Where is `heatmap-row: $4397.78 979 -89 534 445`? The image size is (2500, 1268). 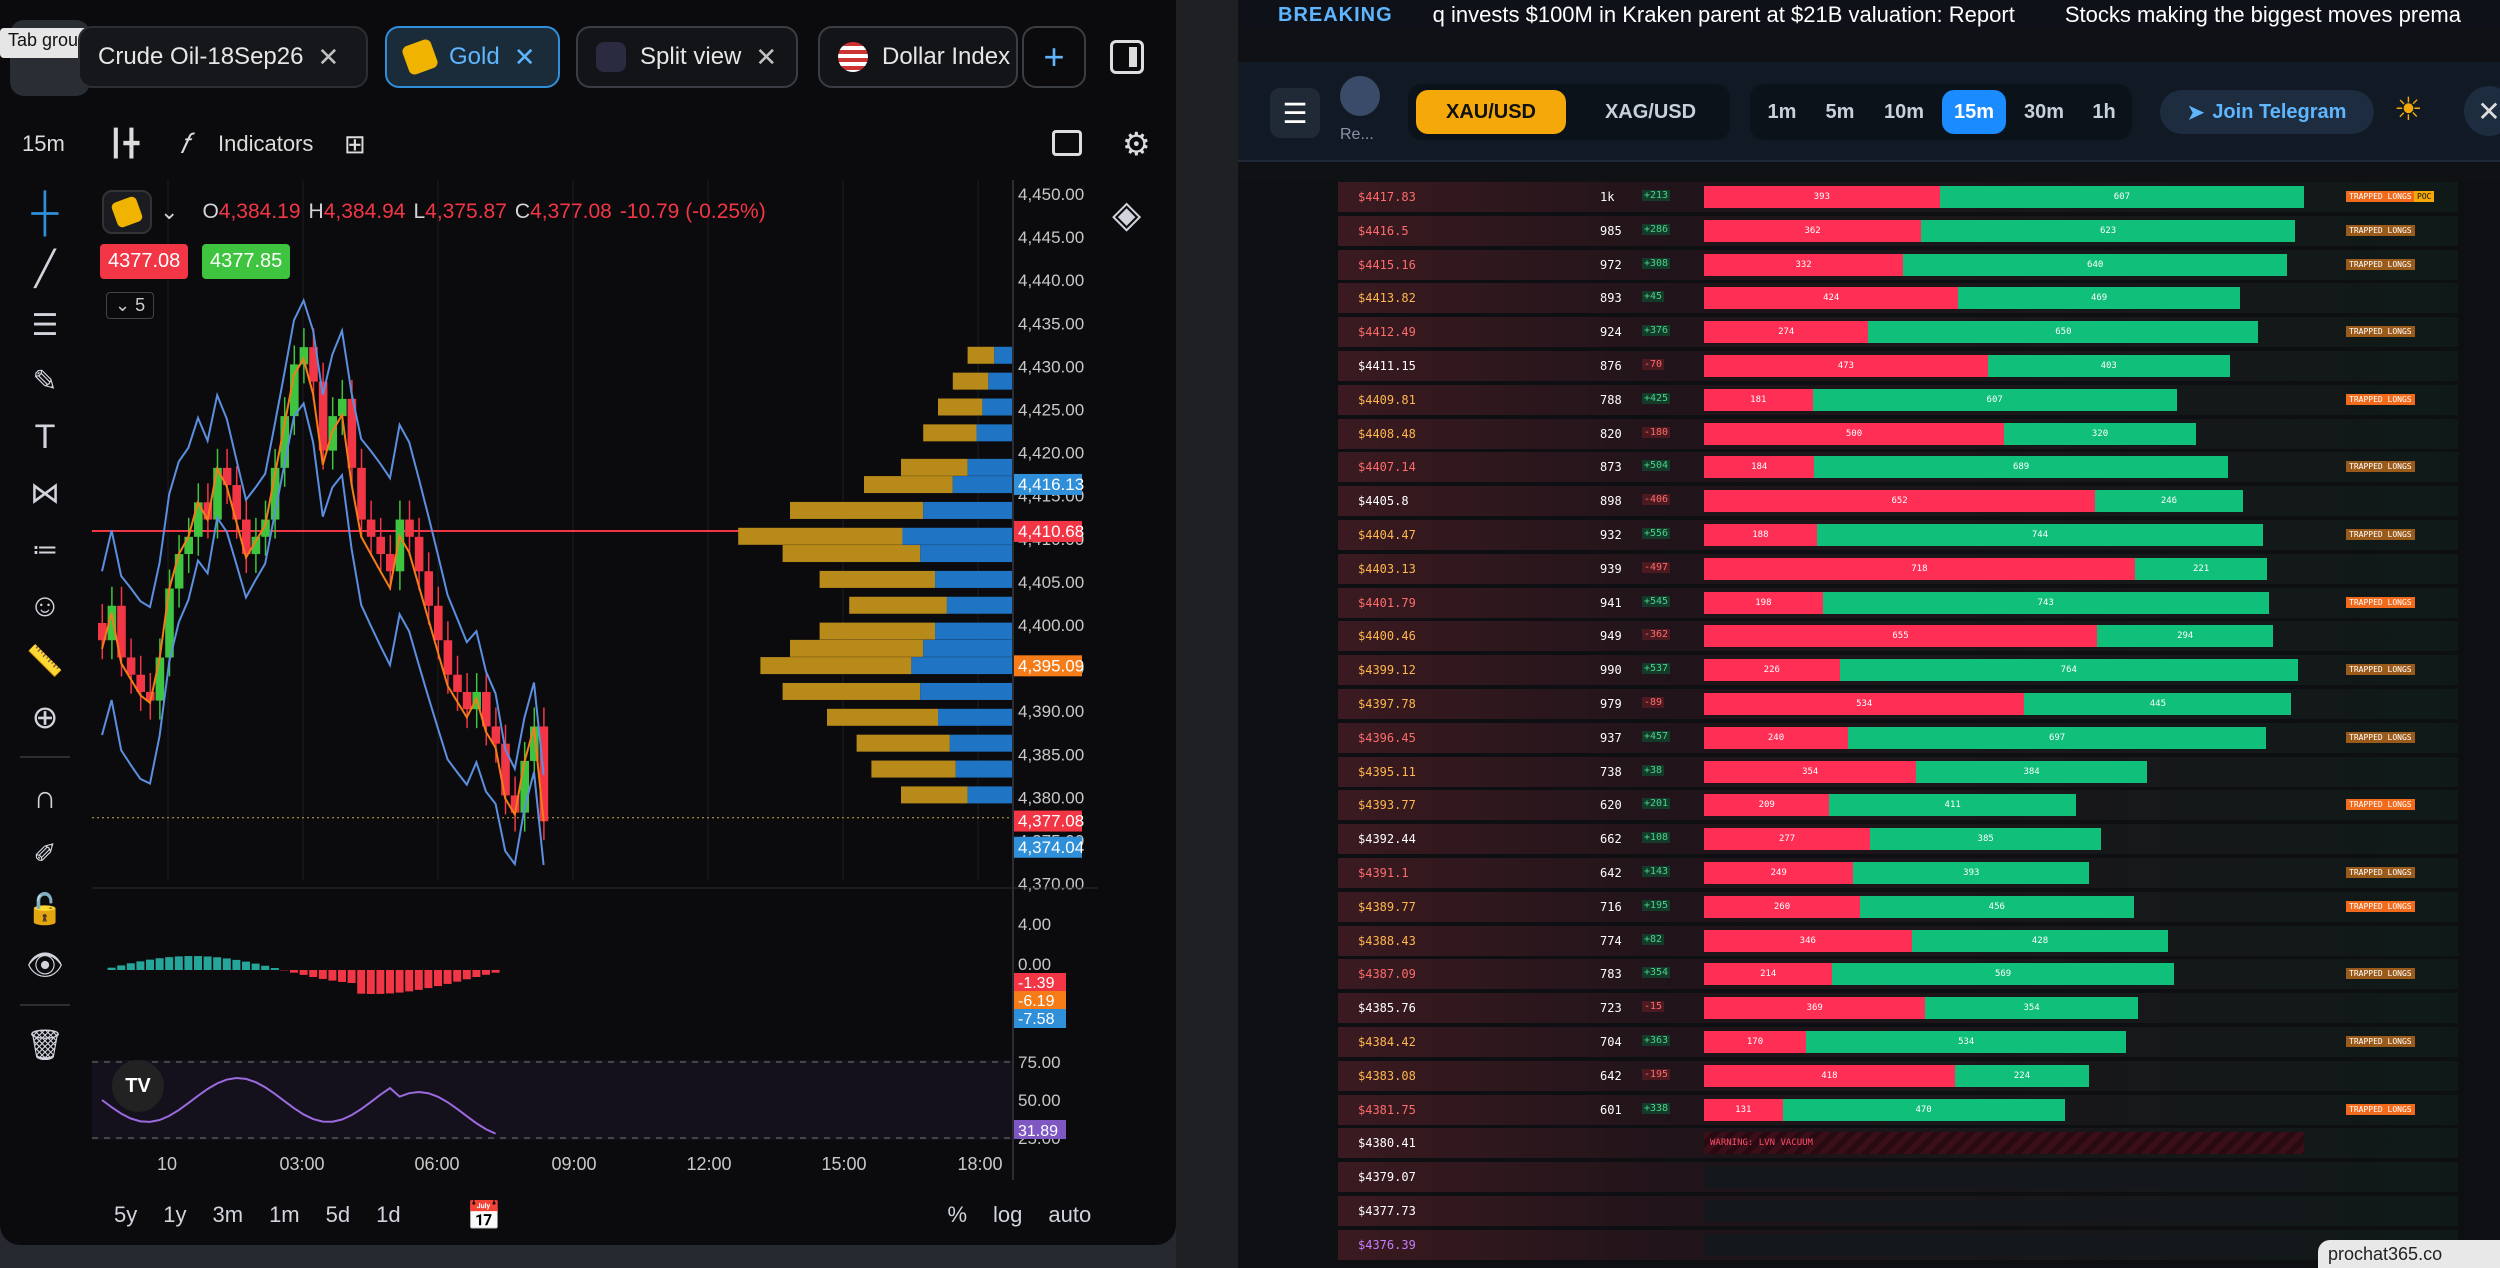
heatmap-row: $4397.78 979 -89 534 445 is located at coordinates (1898, 704).